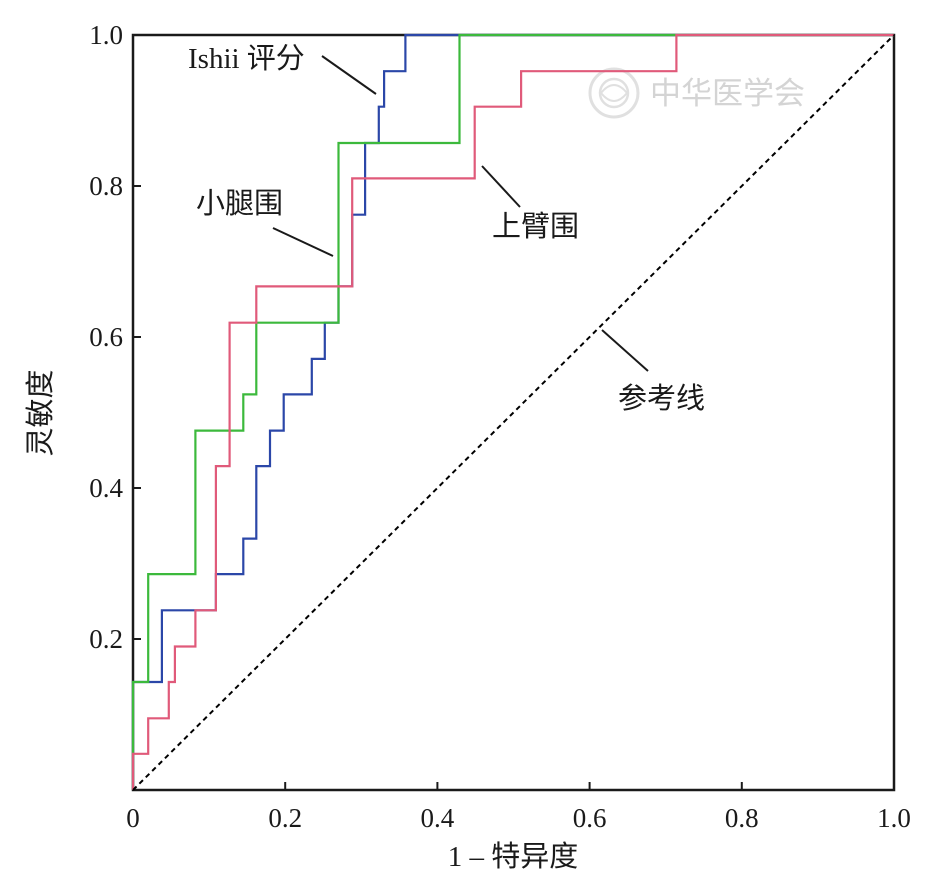 This screenshot has width=926, height=878. I want to click on annotation-arm: 上臂围, so click(535, 226).